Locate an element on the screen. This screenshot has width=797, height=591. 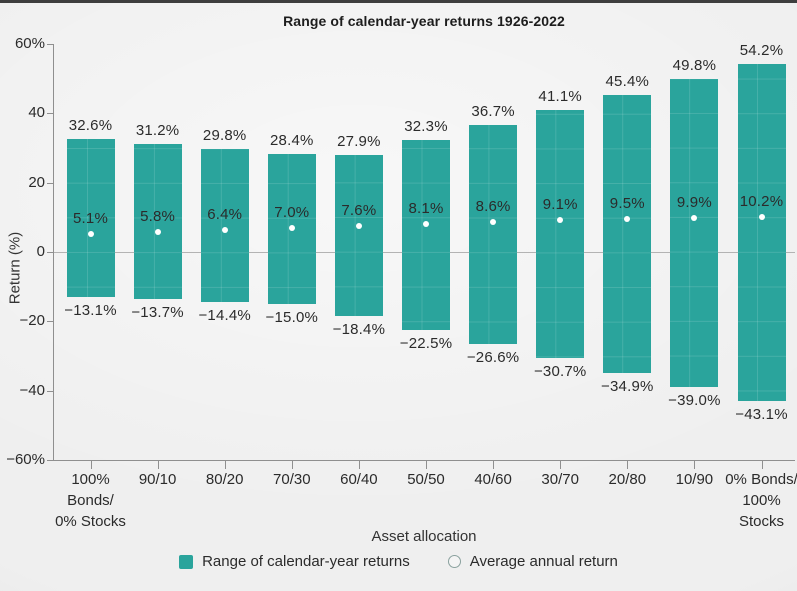
min-return-label: −14.4% is located at coordinates (224, 315).